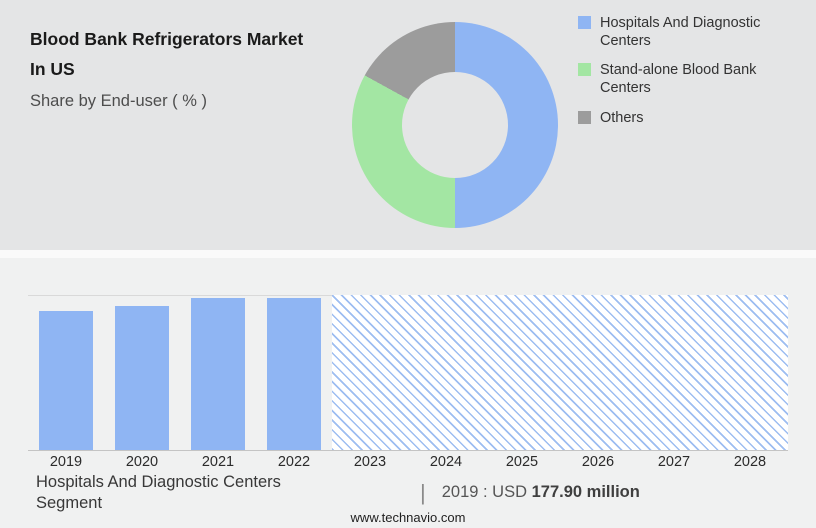 The height and width of the screenshot is (528, 816). What do you see at coordinates (408, 517) in the screenshot?
I see `website-link: www.technavio.com` at bounding box center [408, 517].